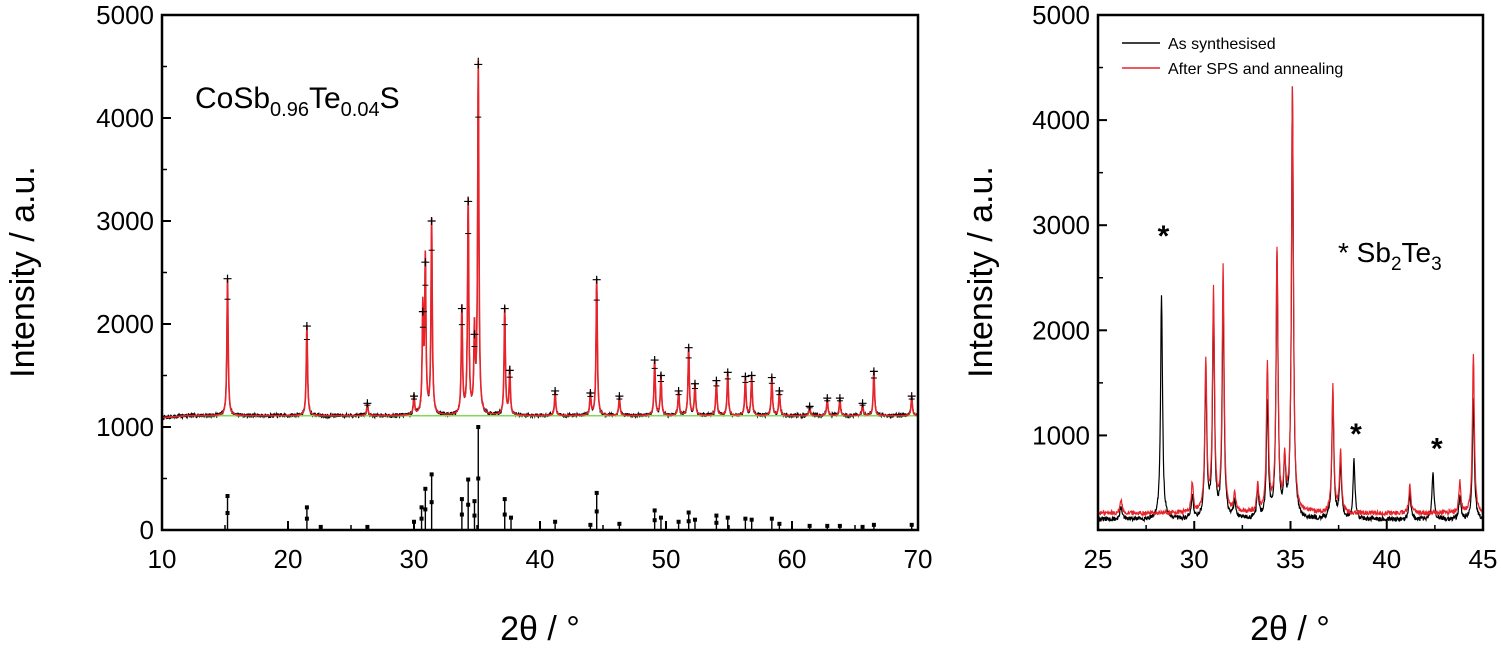 This screenshot has width=1501, height=653. Describe the element at coordinates (1061, 330) in the screenshot. I see `y-tick-label-2000: 2000` at that location.